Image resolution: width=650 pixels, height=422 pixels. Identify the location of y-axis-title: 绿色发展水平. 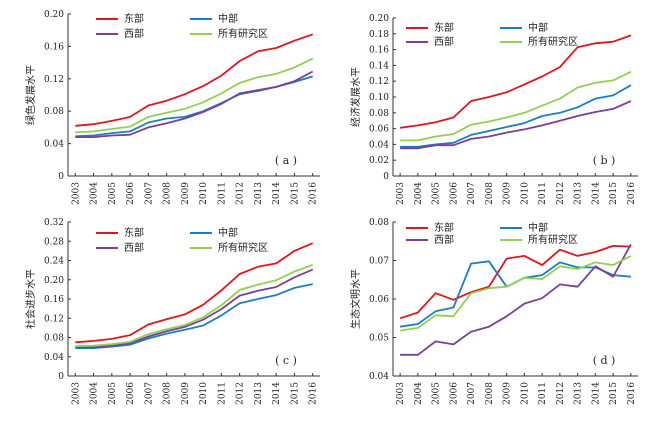
(30, 95).